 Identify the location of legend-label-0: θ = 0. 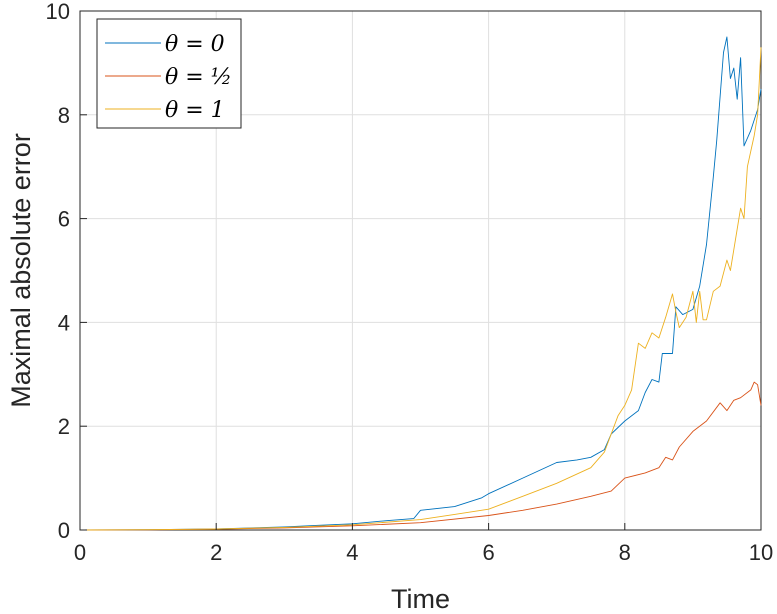
(195, 44).